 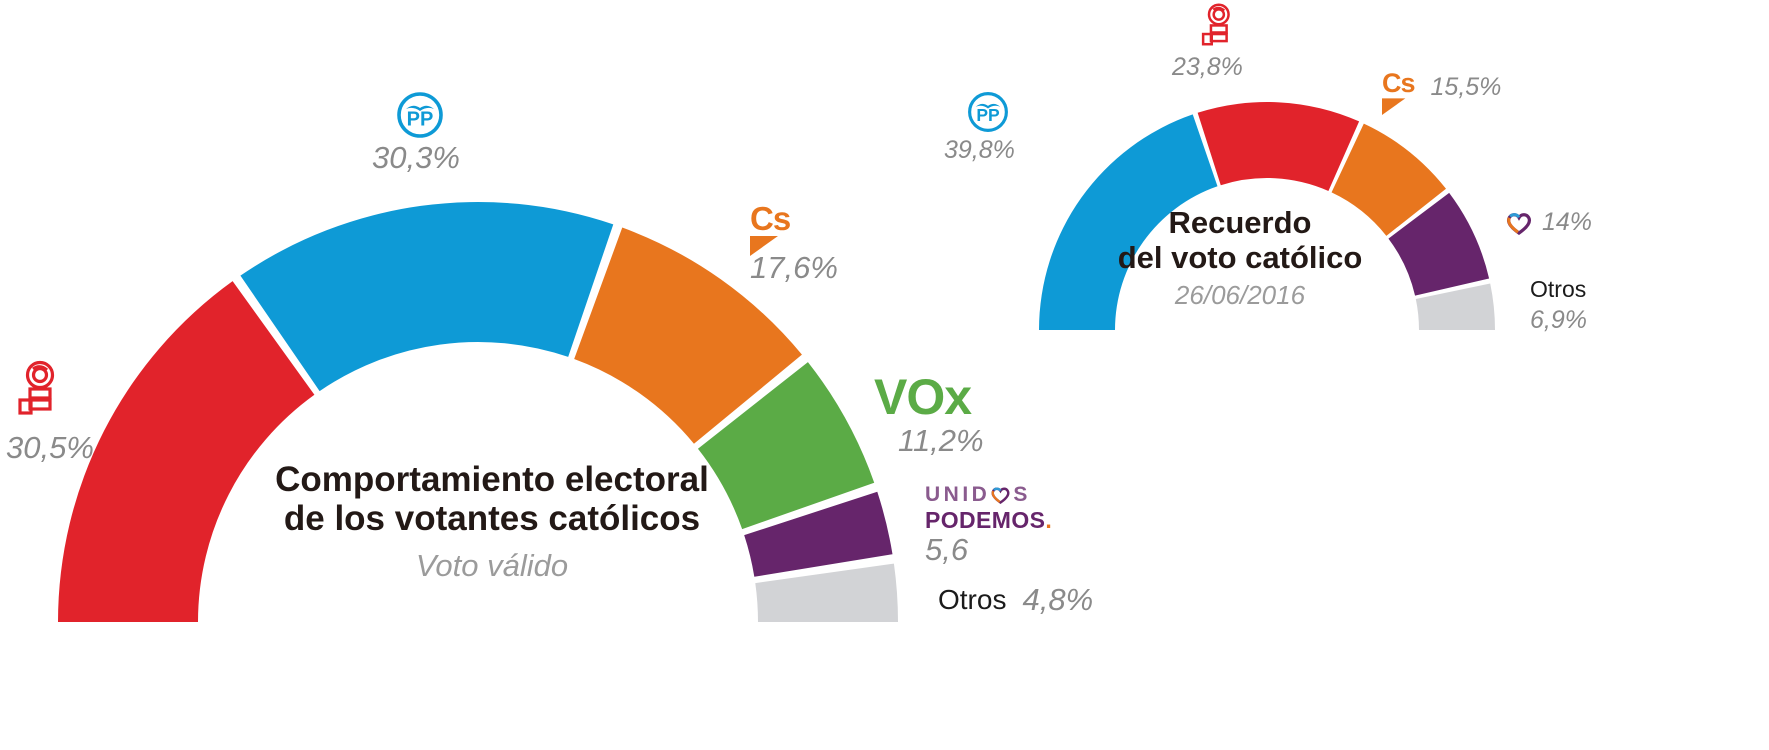 What do you see at coordinates (972, 599) in the screenshot?
I see `otros-label-left: Otros` at bounding box center [972, 599].